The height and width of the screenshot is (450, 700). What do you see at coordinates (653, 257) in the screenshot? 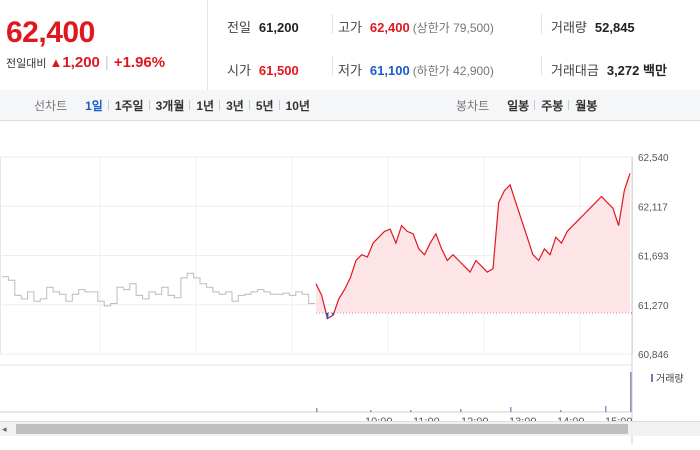
I see `y-tick-label: 61,693` at bounding box center [653, 257].